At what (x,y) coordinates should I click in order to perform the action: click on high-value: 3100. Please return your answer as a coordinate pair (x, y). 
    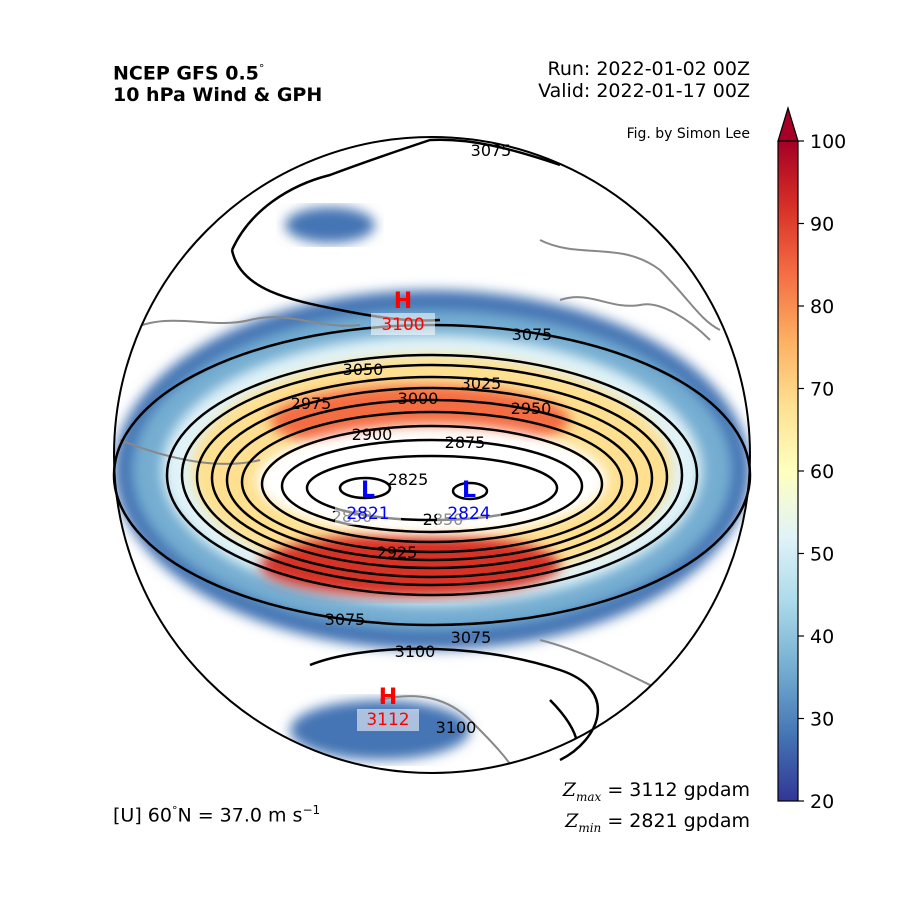
    Looking at the image, I should click on (402, 325).